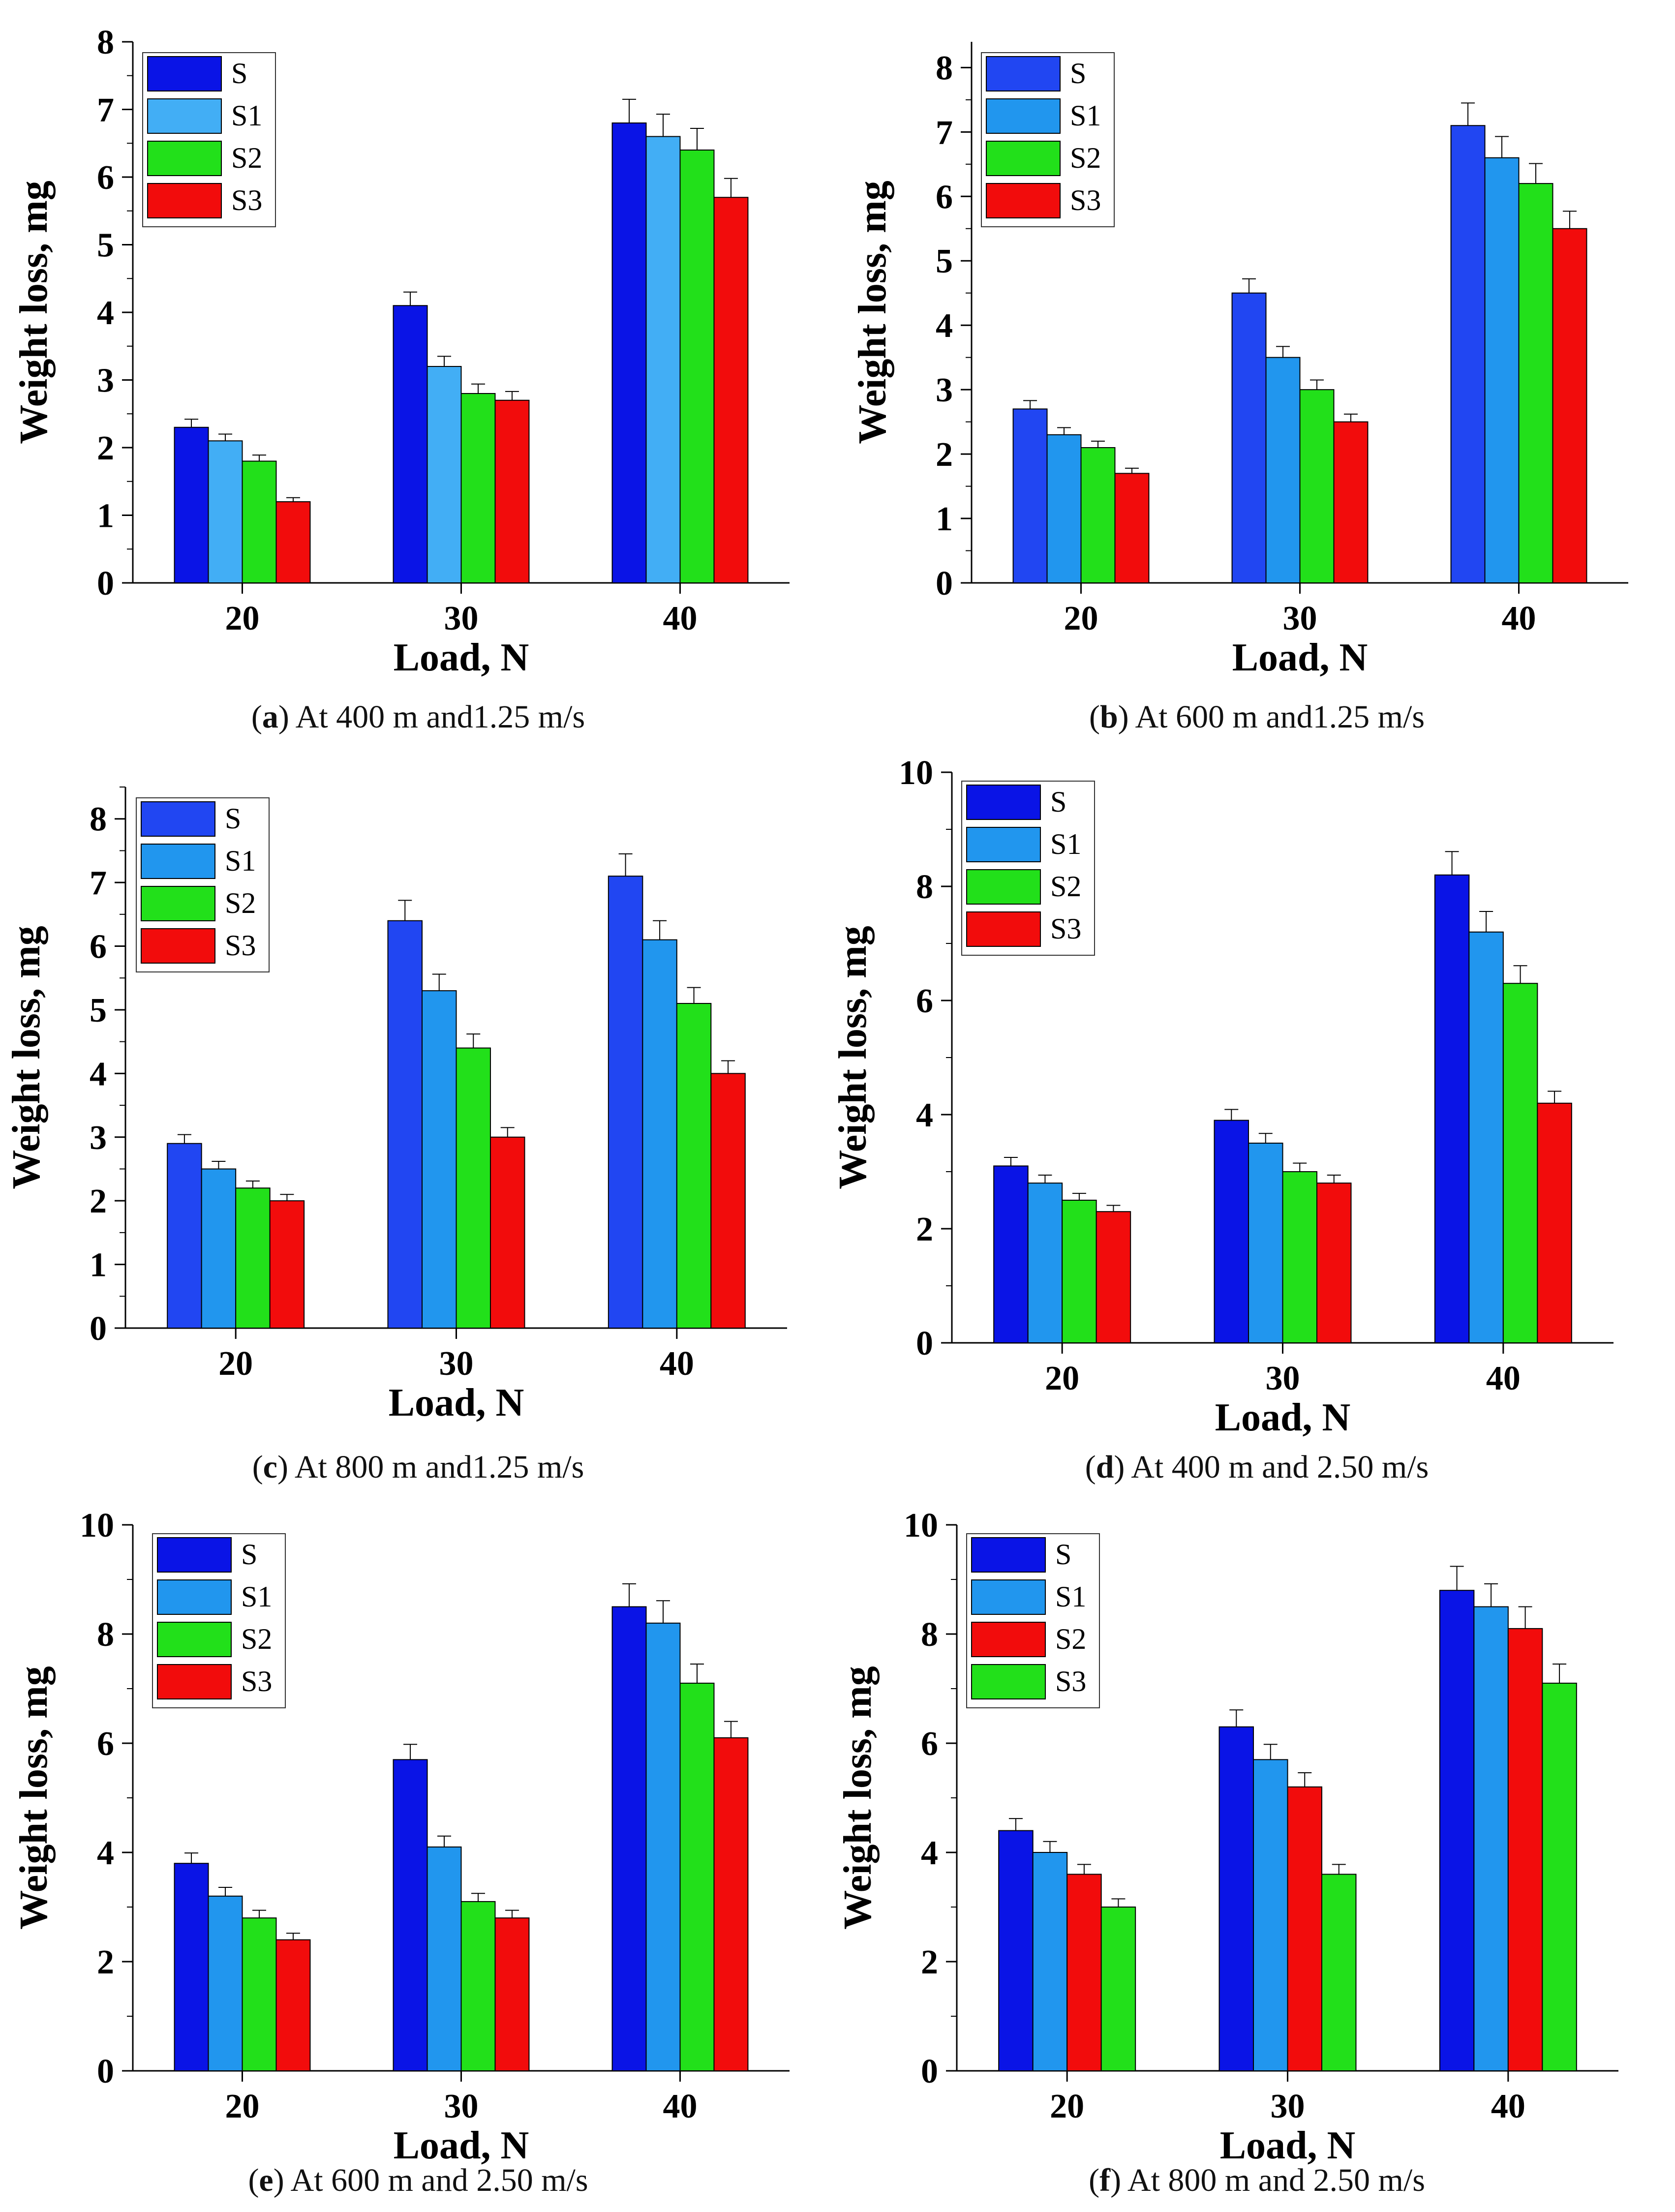 Image resolution: width=1675 pixels, height=2212 pixels. I want to click on caption-f-text: At 800 m and 2.50 m/s, so click(1276, 2180).